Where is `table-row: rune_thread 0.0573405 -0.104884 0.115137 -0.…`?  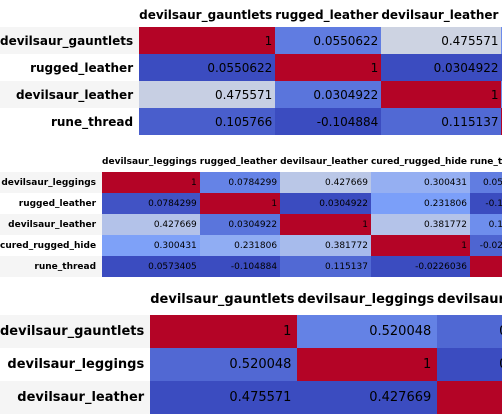
table-row: rune_thread 0.0573405 -0.104884 0.115137 -0.… is located at coordinates (251, 266).